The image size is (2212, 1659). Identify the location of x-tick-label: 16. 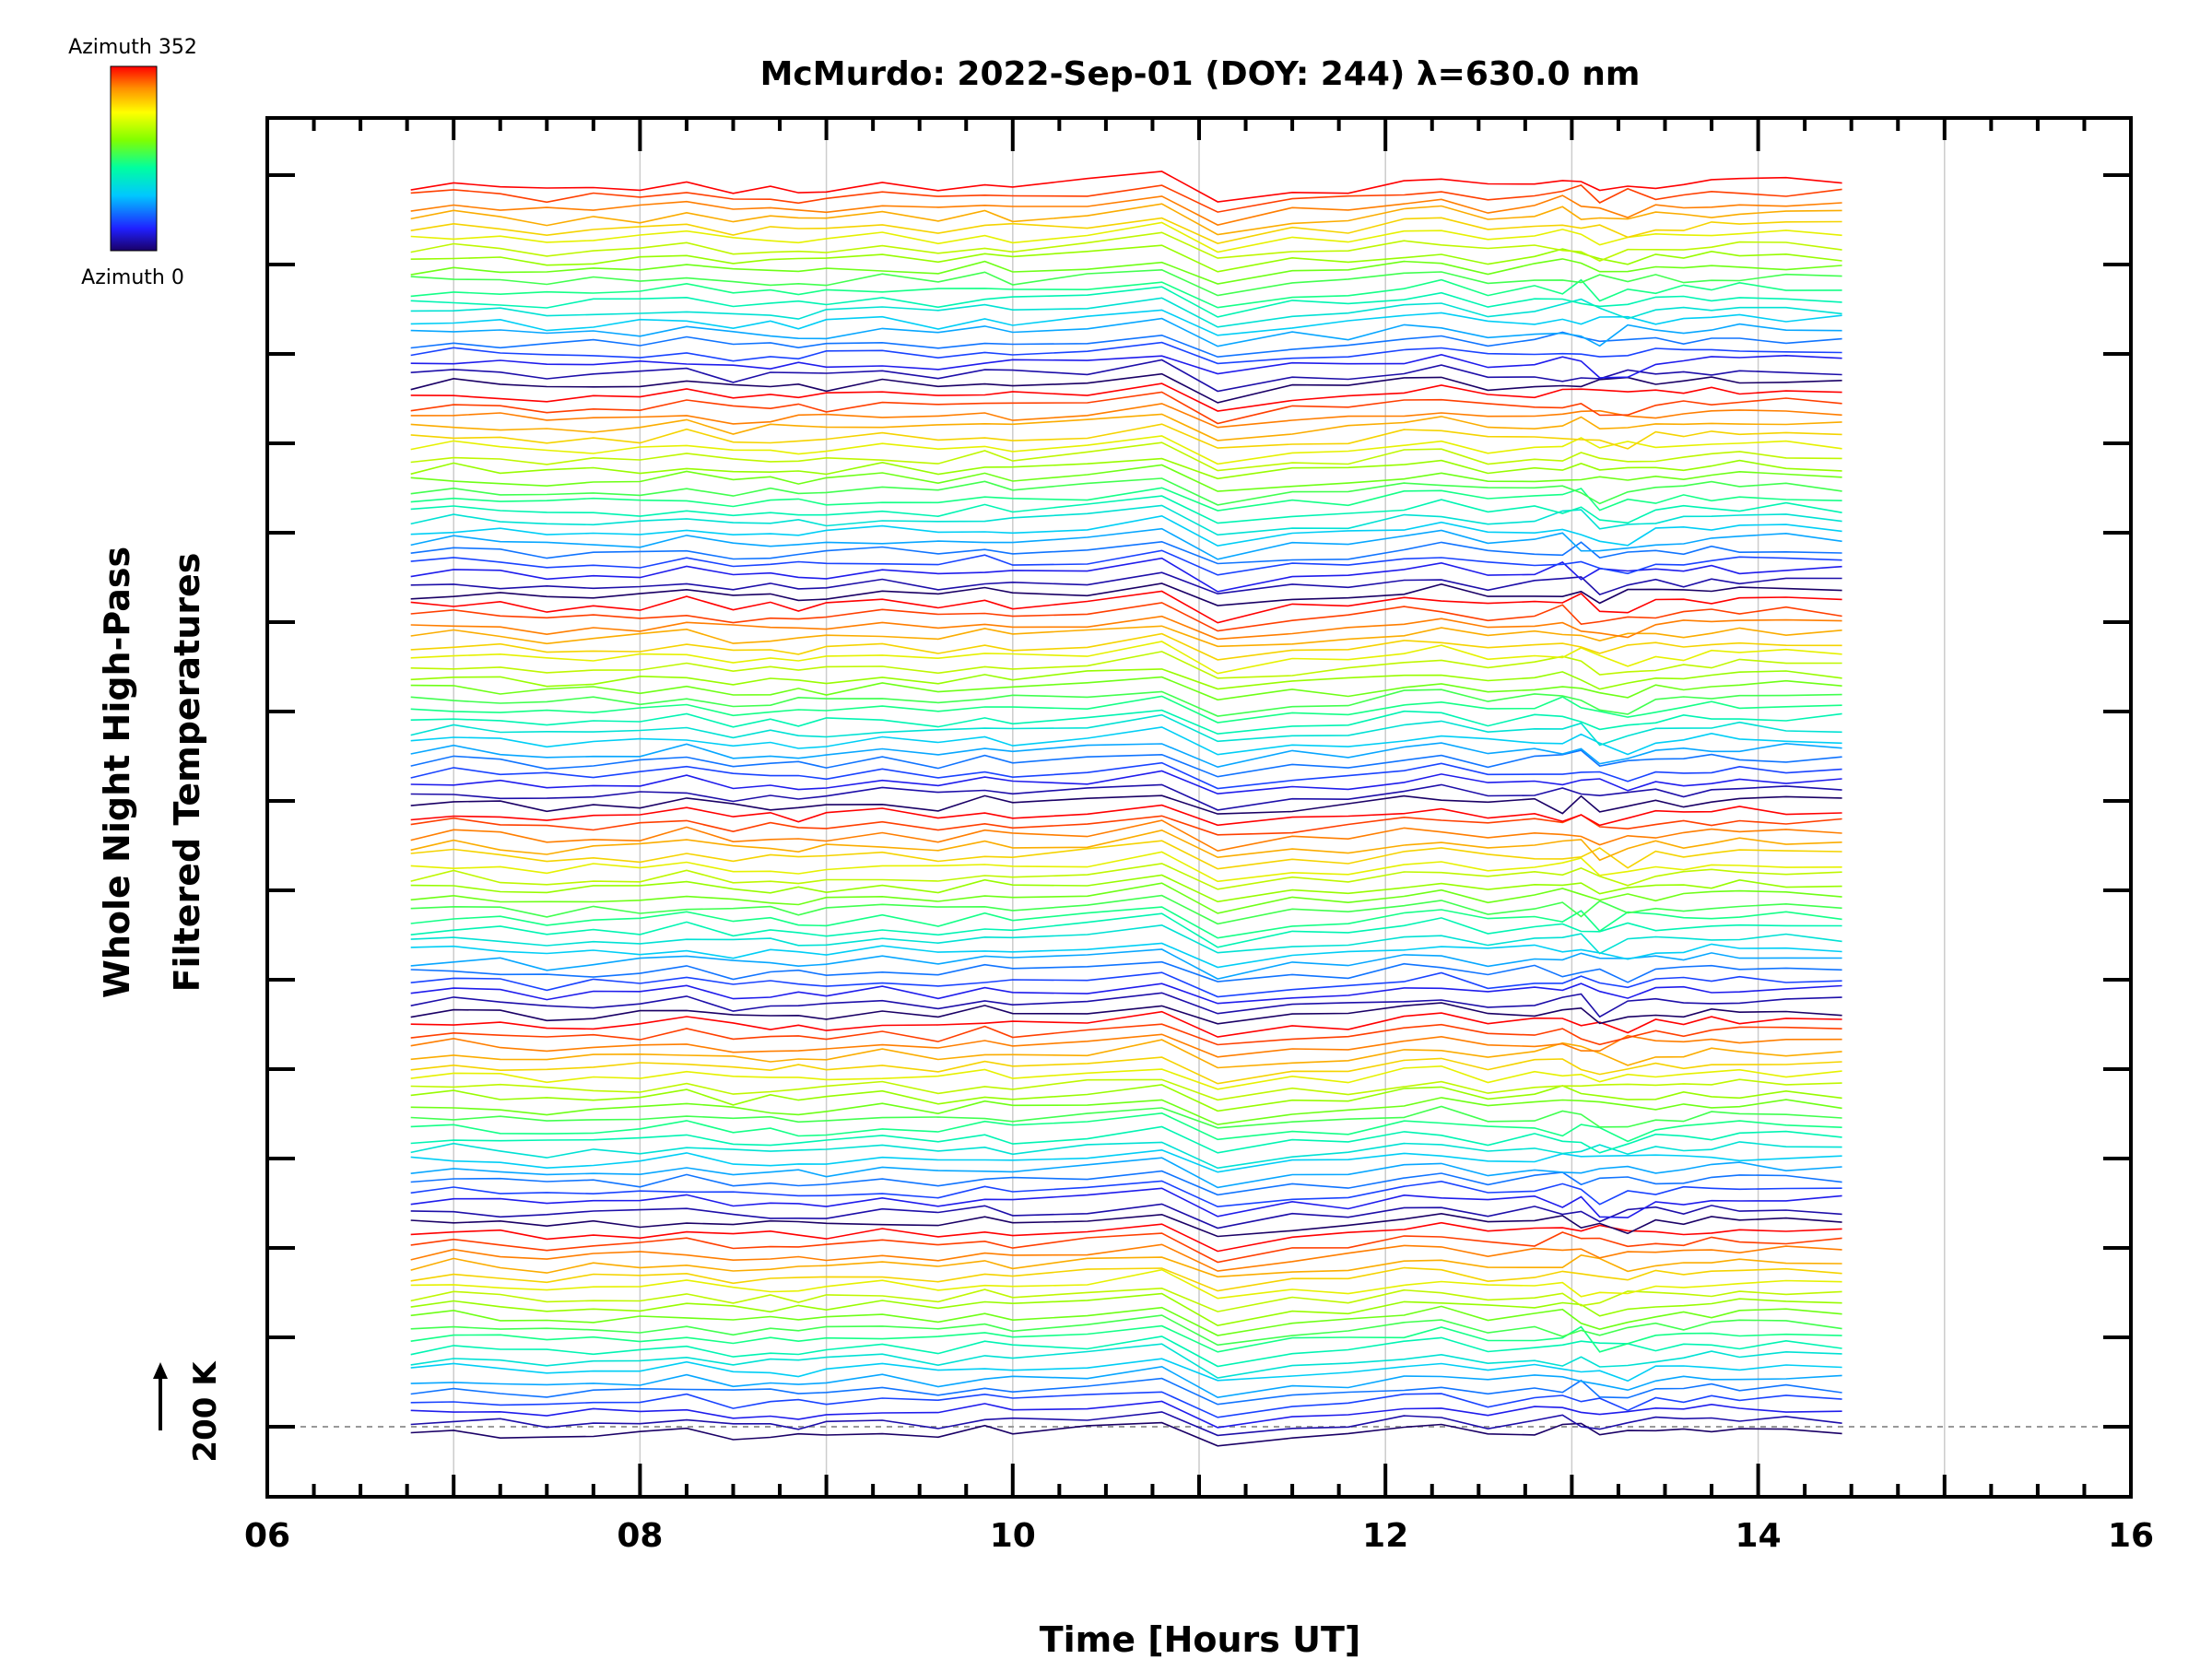
(2131, 1536).